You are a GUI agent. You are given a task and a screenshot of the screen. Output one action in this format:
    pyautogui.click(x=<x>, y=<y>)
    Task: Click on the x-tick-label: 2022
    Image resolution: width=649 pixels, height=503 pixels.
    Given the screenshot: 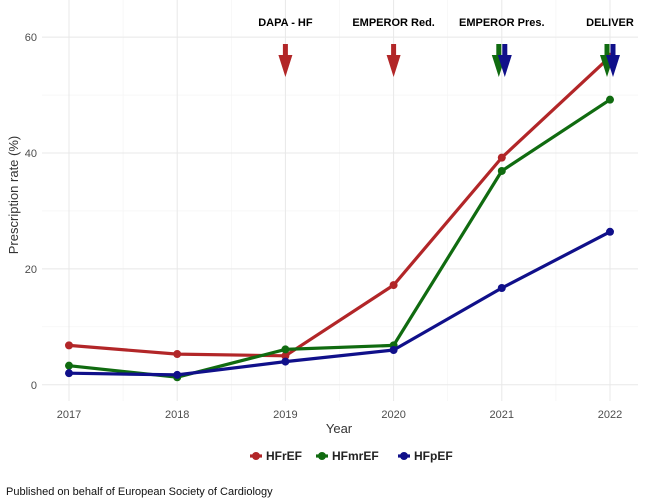 What is the action you would take?
    pyautogui.click(x=610, y=415)
    